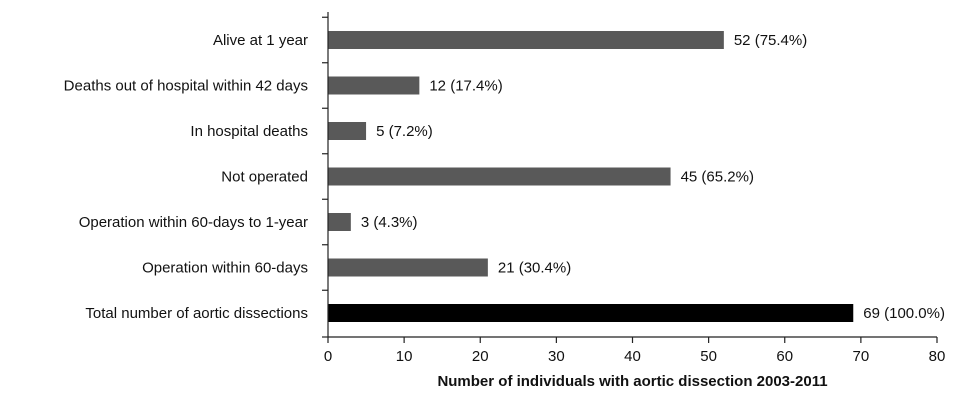 The height and width of the screenshot is (395, 973). Describe the element at coordinates (328, 356) in the screenshot. I see `x-tick-label: 0` at that location.